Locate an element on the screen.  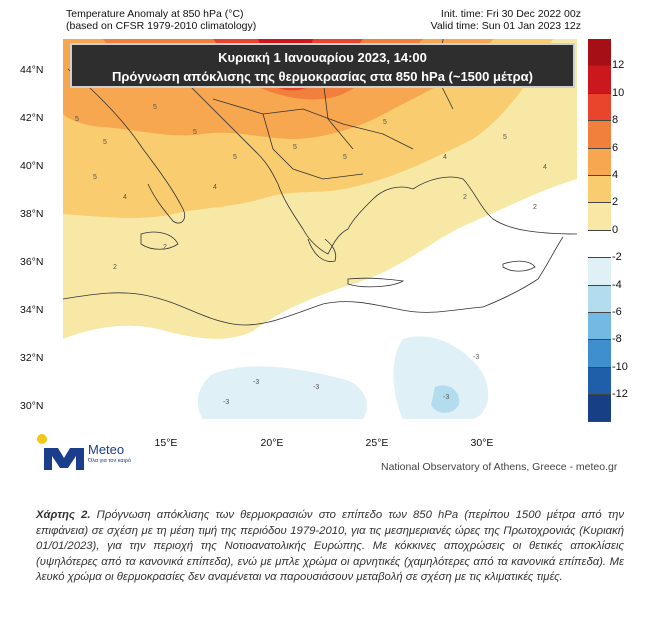
colorbar-tick-label: 2 is located at coordinates (615, 202).